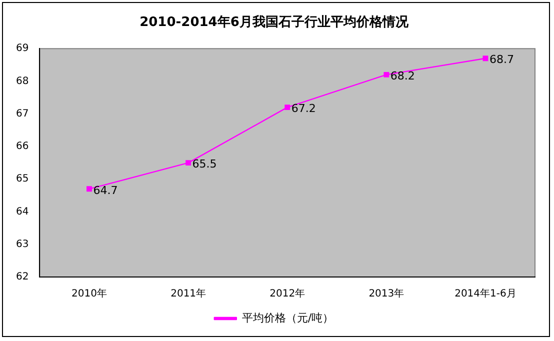  What do you see at coordinates (89, 294) in the screenshot?
I see `x-tick-label: 2010年` at bounding box center [89, 294].